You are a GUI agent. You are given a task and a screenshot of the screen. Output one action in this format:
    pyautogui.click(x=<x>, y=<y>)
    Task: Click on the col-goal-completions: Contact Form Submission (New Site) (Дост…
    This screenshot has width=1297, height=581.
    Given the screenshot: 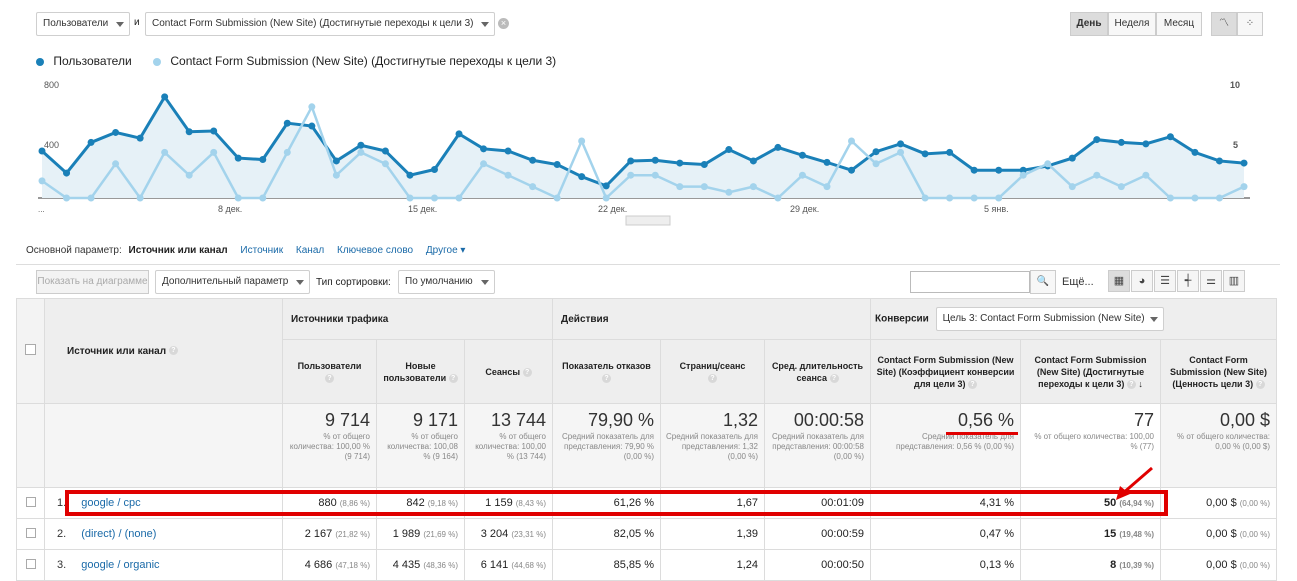 What is the action you would take?
    pyautogui.click(x=1090, y=371)
    